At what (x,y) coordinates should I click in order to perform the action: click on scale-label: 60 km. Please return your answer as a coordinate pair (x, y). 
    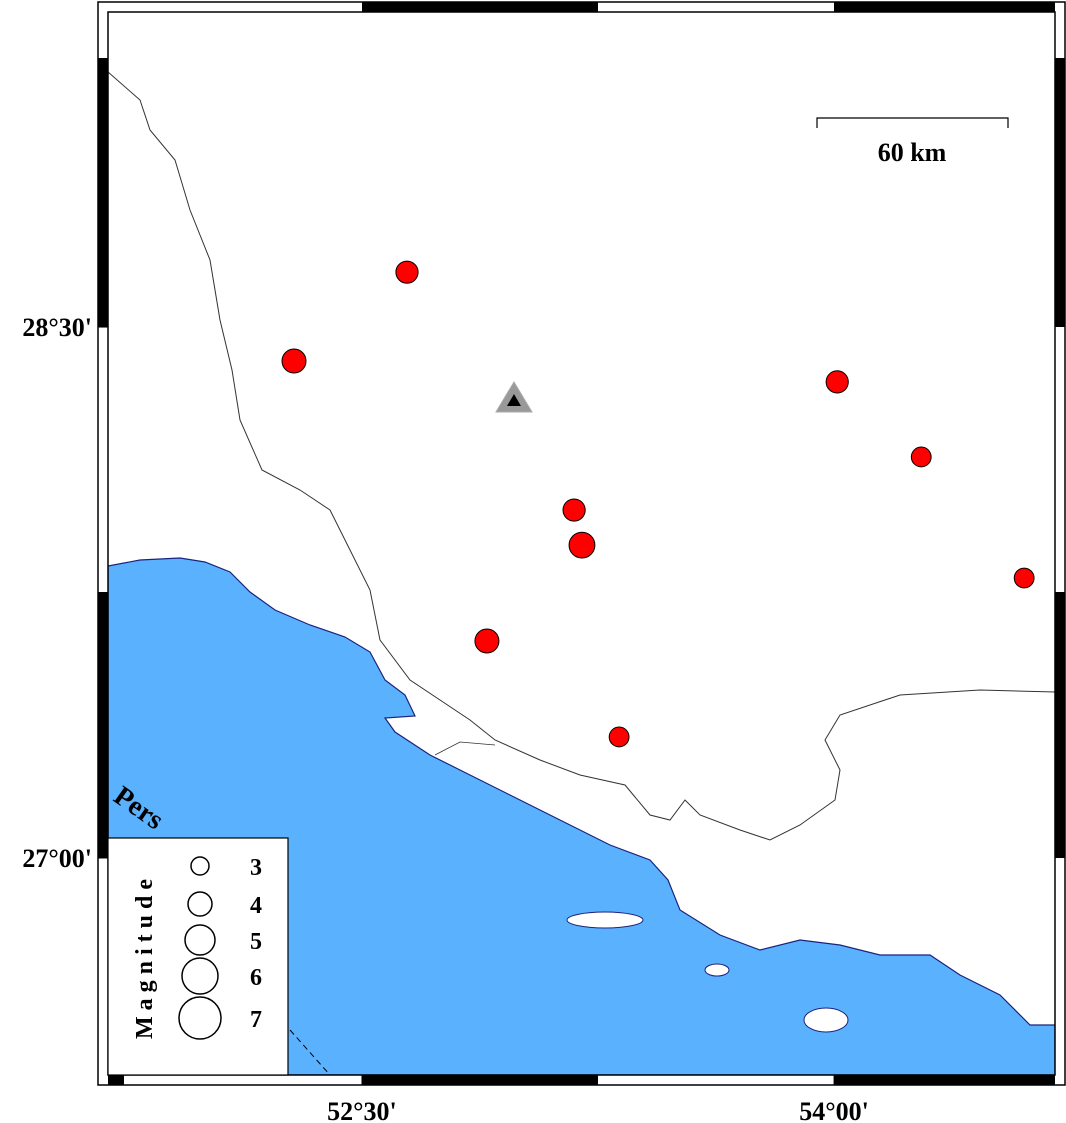
    Looking at the image, I should click on (912, 152).